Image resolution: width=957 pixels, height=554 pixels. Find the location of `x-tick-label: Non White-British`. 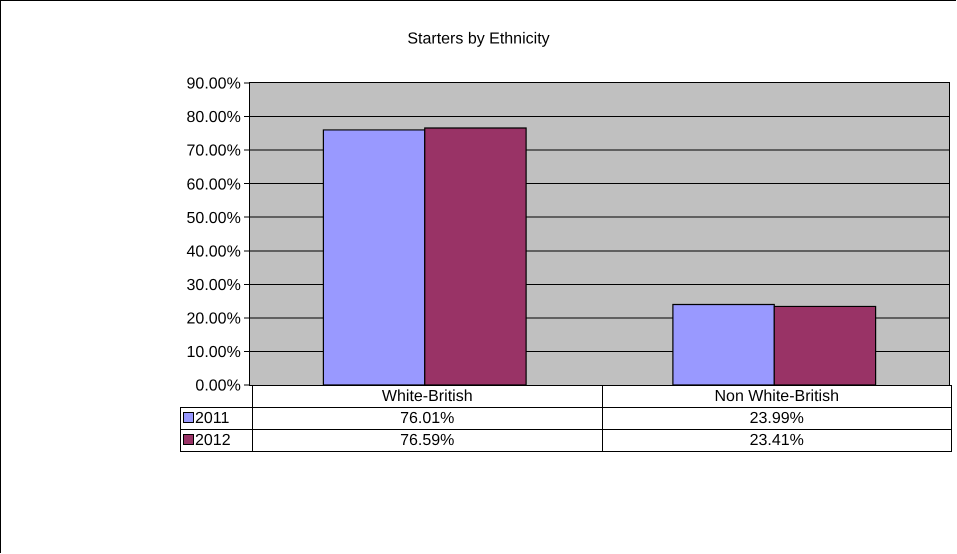

x-tick-label: Non White-British is located at coordinates (777, 397).